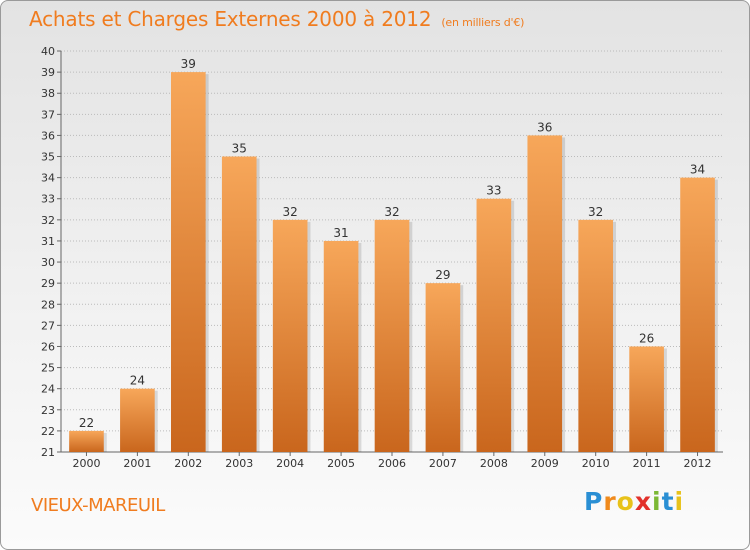 This screenshot has height=550, width=750. What do you see at coordinates (137, 381) in the screenshot?
I see `data-label: 24` at bounding box center [137, 381].